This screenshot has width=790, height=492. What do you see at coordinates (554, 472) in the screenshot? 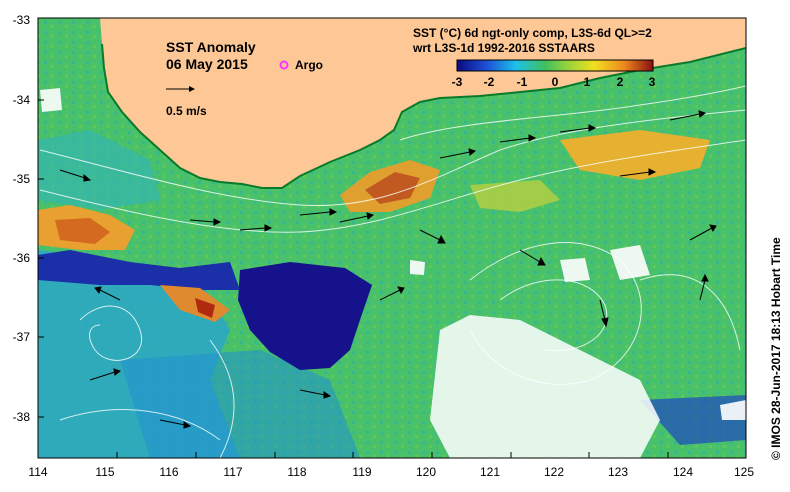
I see `x-tick: 122` at bounding box center [554, 472].